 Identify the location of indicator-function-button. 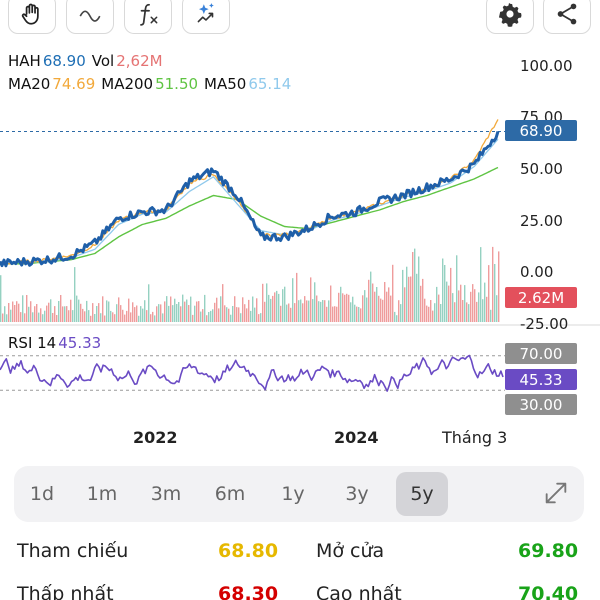
(148, 17).